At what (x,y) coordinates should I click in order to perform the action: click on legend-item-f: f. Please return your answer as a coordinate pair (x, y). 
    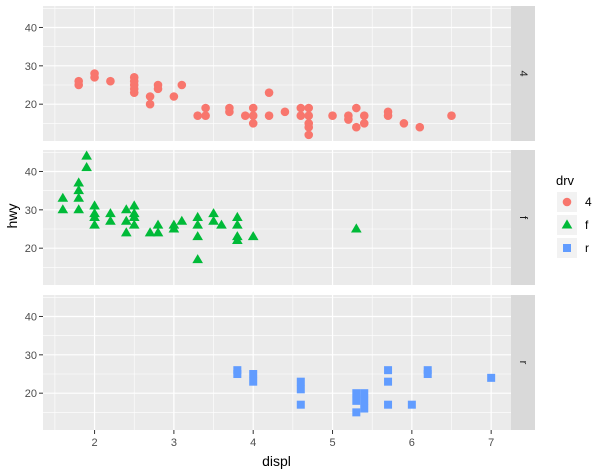
    Looking at the image, I should click on (573, 225).